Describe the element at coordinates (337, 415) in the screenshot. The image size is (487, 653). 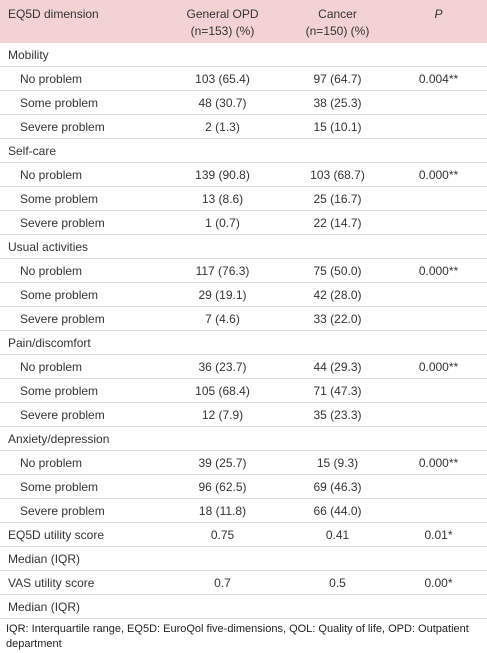
I see `table-cell: 35 (23.3)` at that location.